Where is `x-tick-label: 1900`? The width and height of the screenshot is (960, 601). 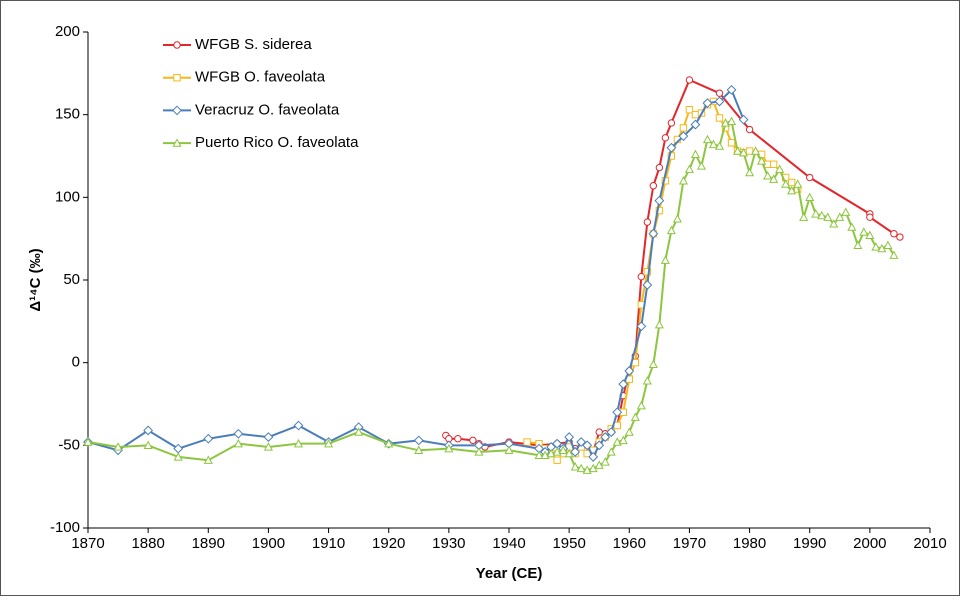 x-tick-label: 1900 is located at coordinates (268, 543).